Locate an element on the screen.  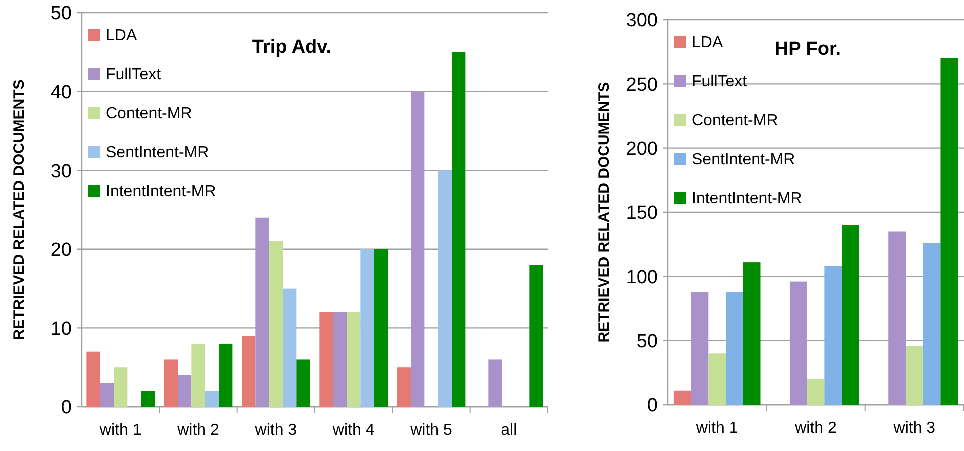
y-tick-label: 250 is located at coordinates (642, 85).